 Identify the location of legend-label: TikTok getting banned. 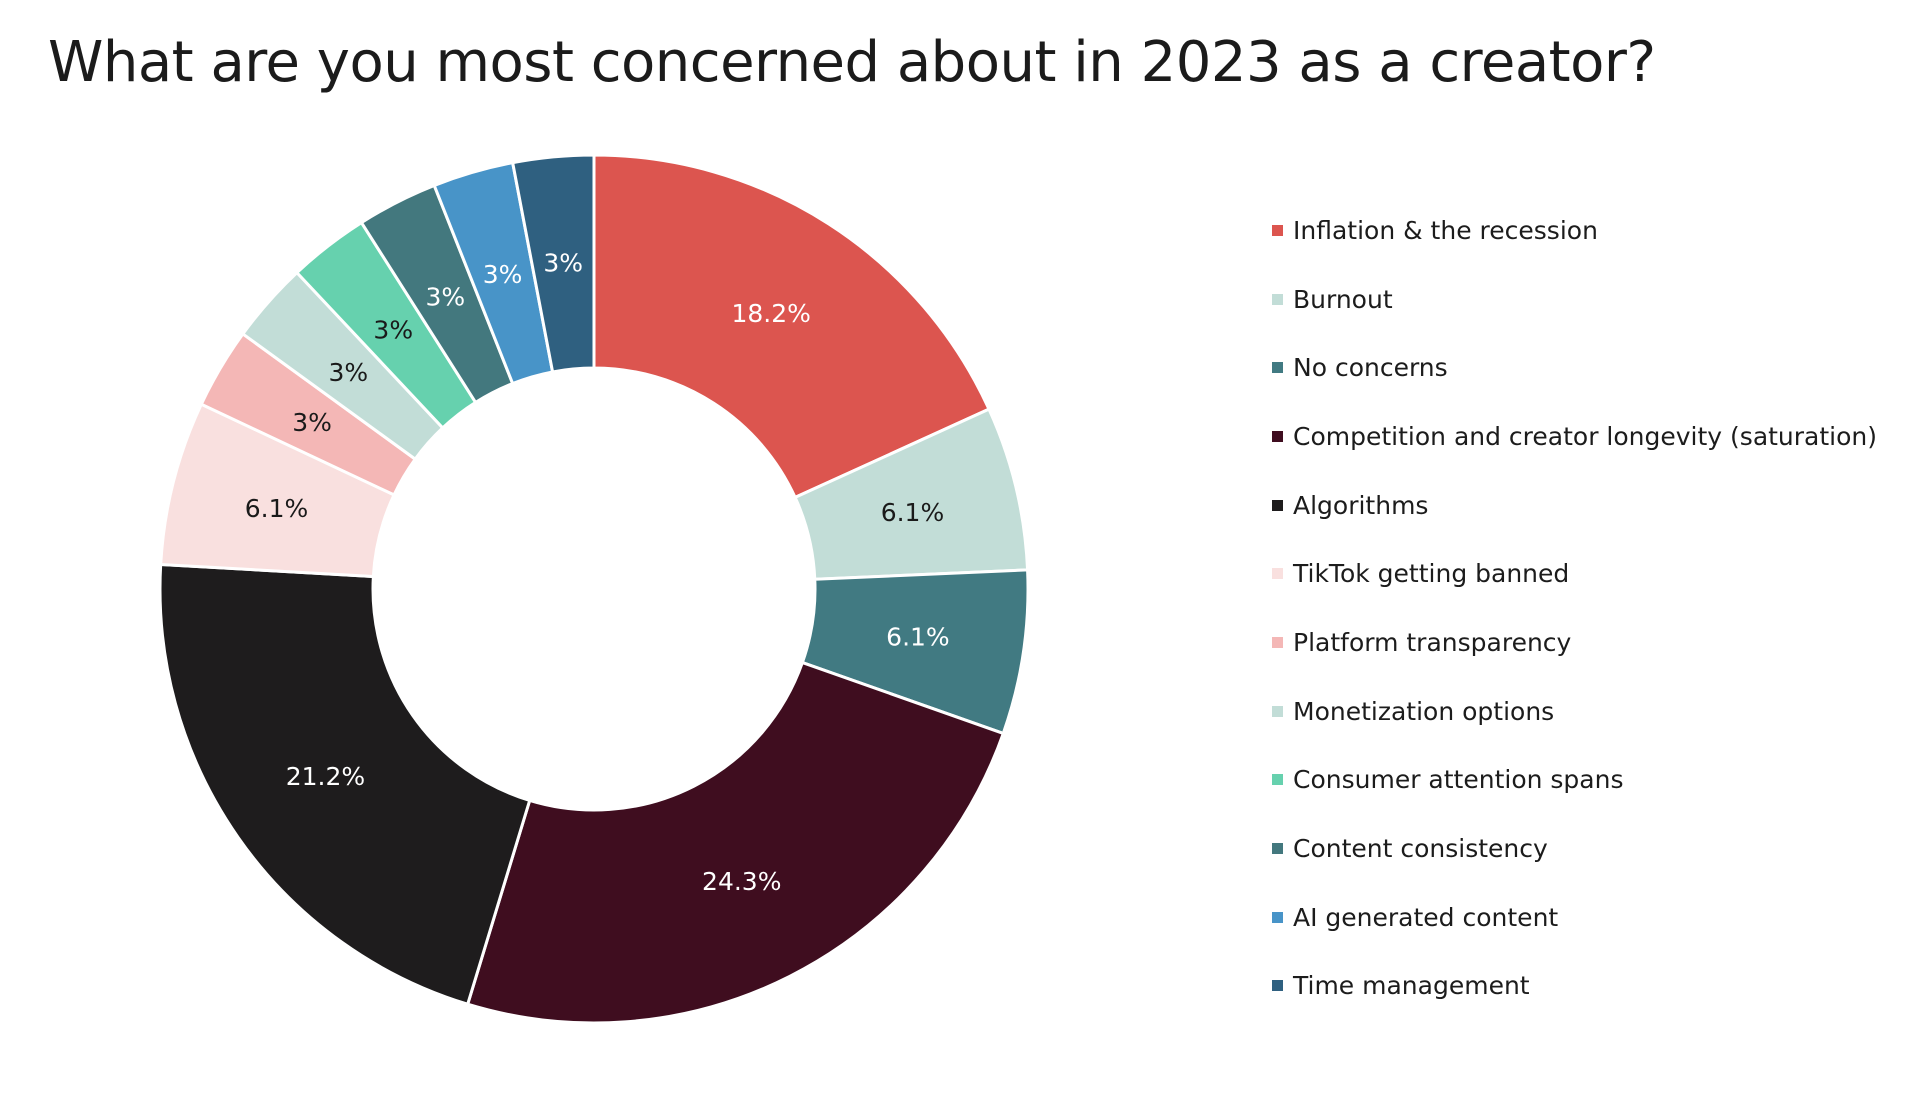
(1431, 574).